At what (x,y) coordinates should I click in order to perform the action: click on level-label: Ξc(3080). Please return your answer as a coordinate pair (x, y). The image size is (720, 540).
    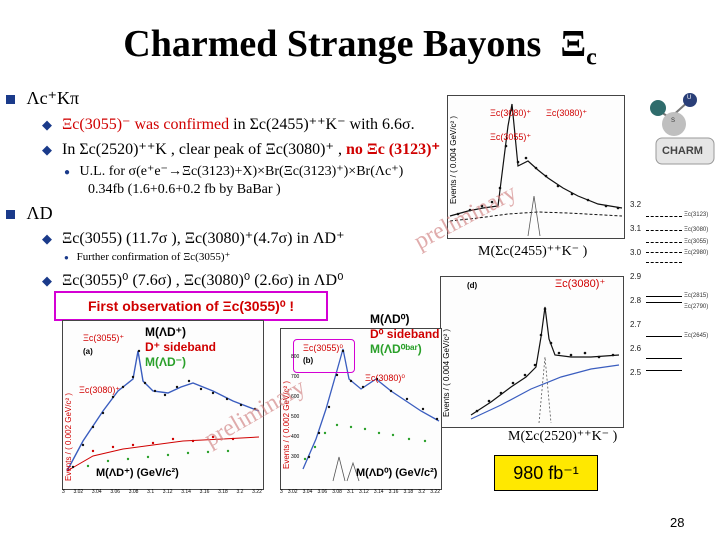
    Looking at the image, I should click on (696, 230).